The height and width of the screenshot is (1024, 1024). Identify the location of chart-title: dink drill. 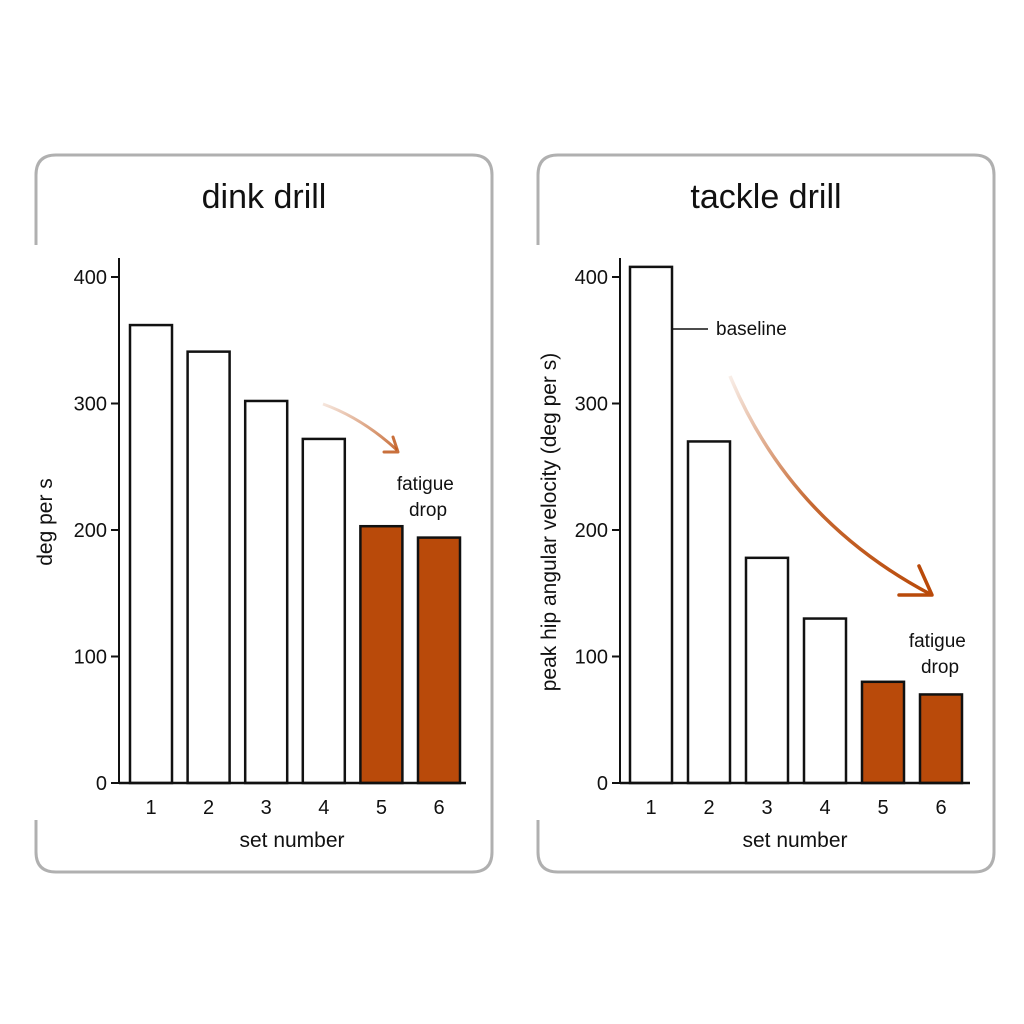
(264, 197).